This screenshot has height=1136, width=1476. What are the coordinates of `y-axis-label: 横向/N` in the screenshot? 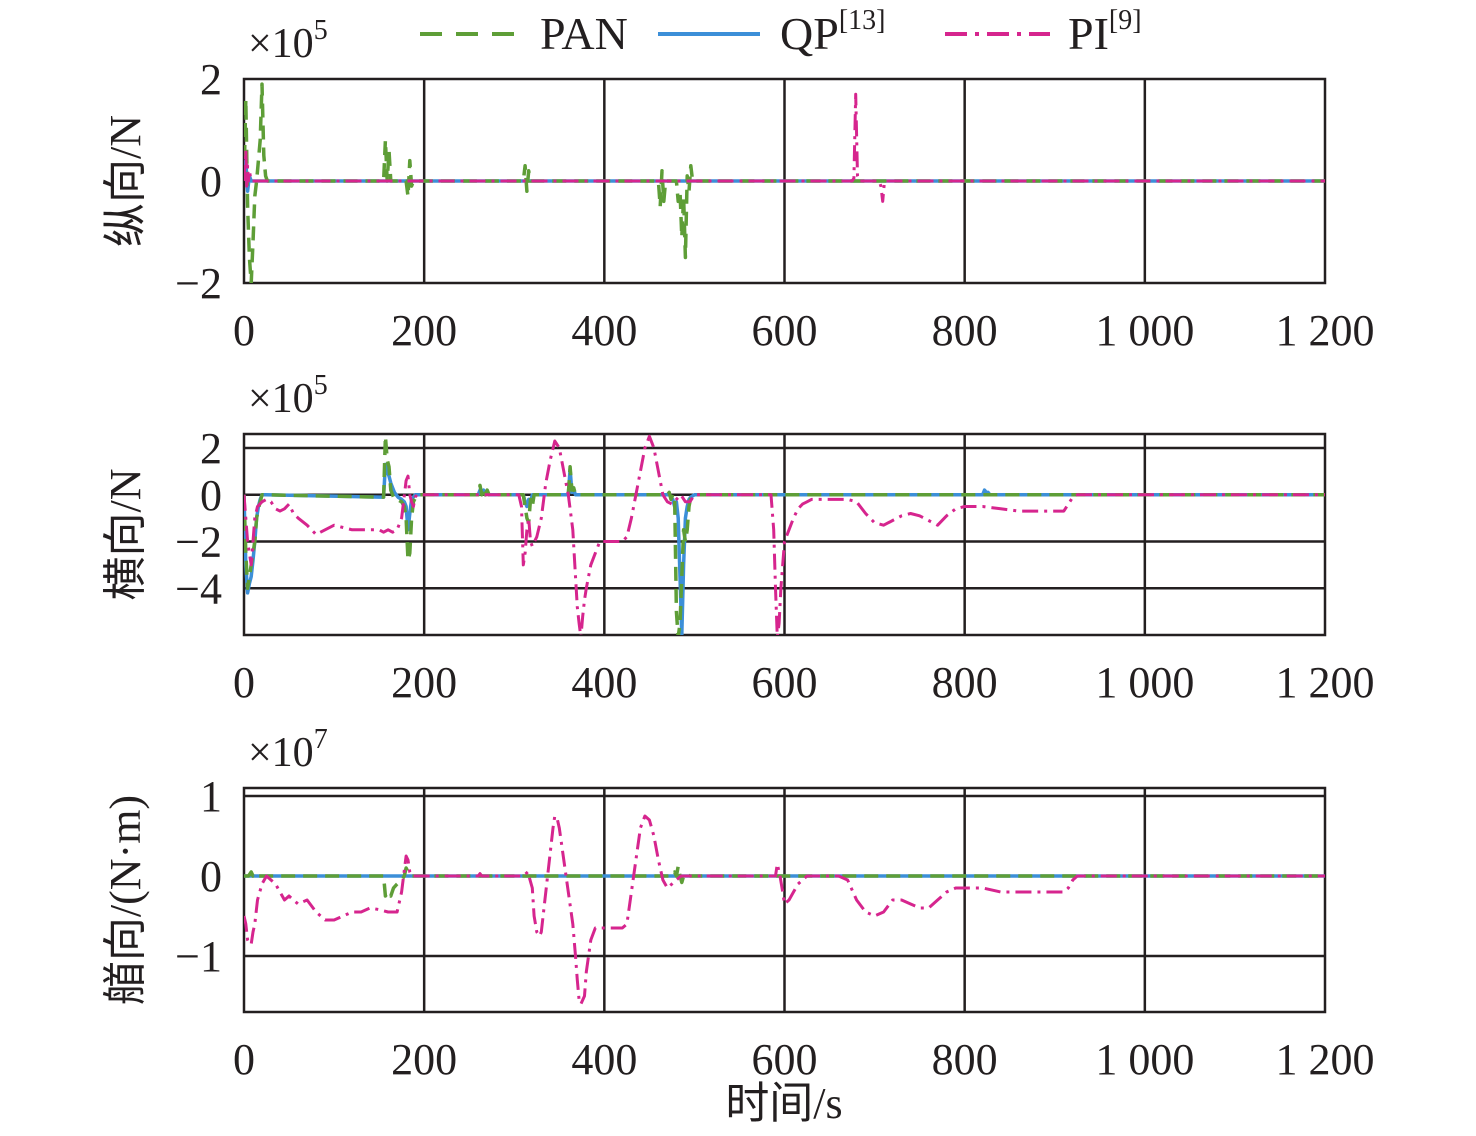 It's located at (125, 535).